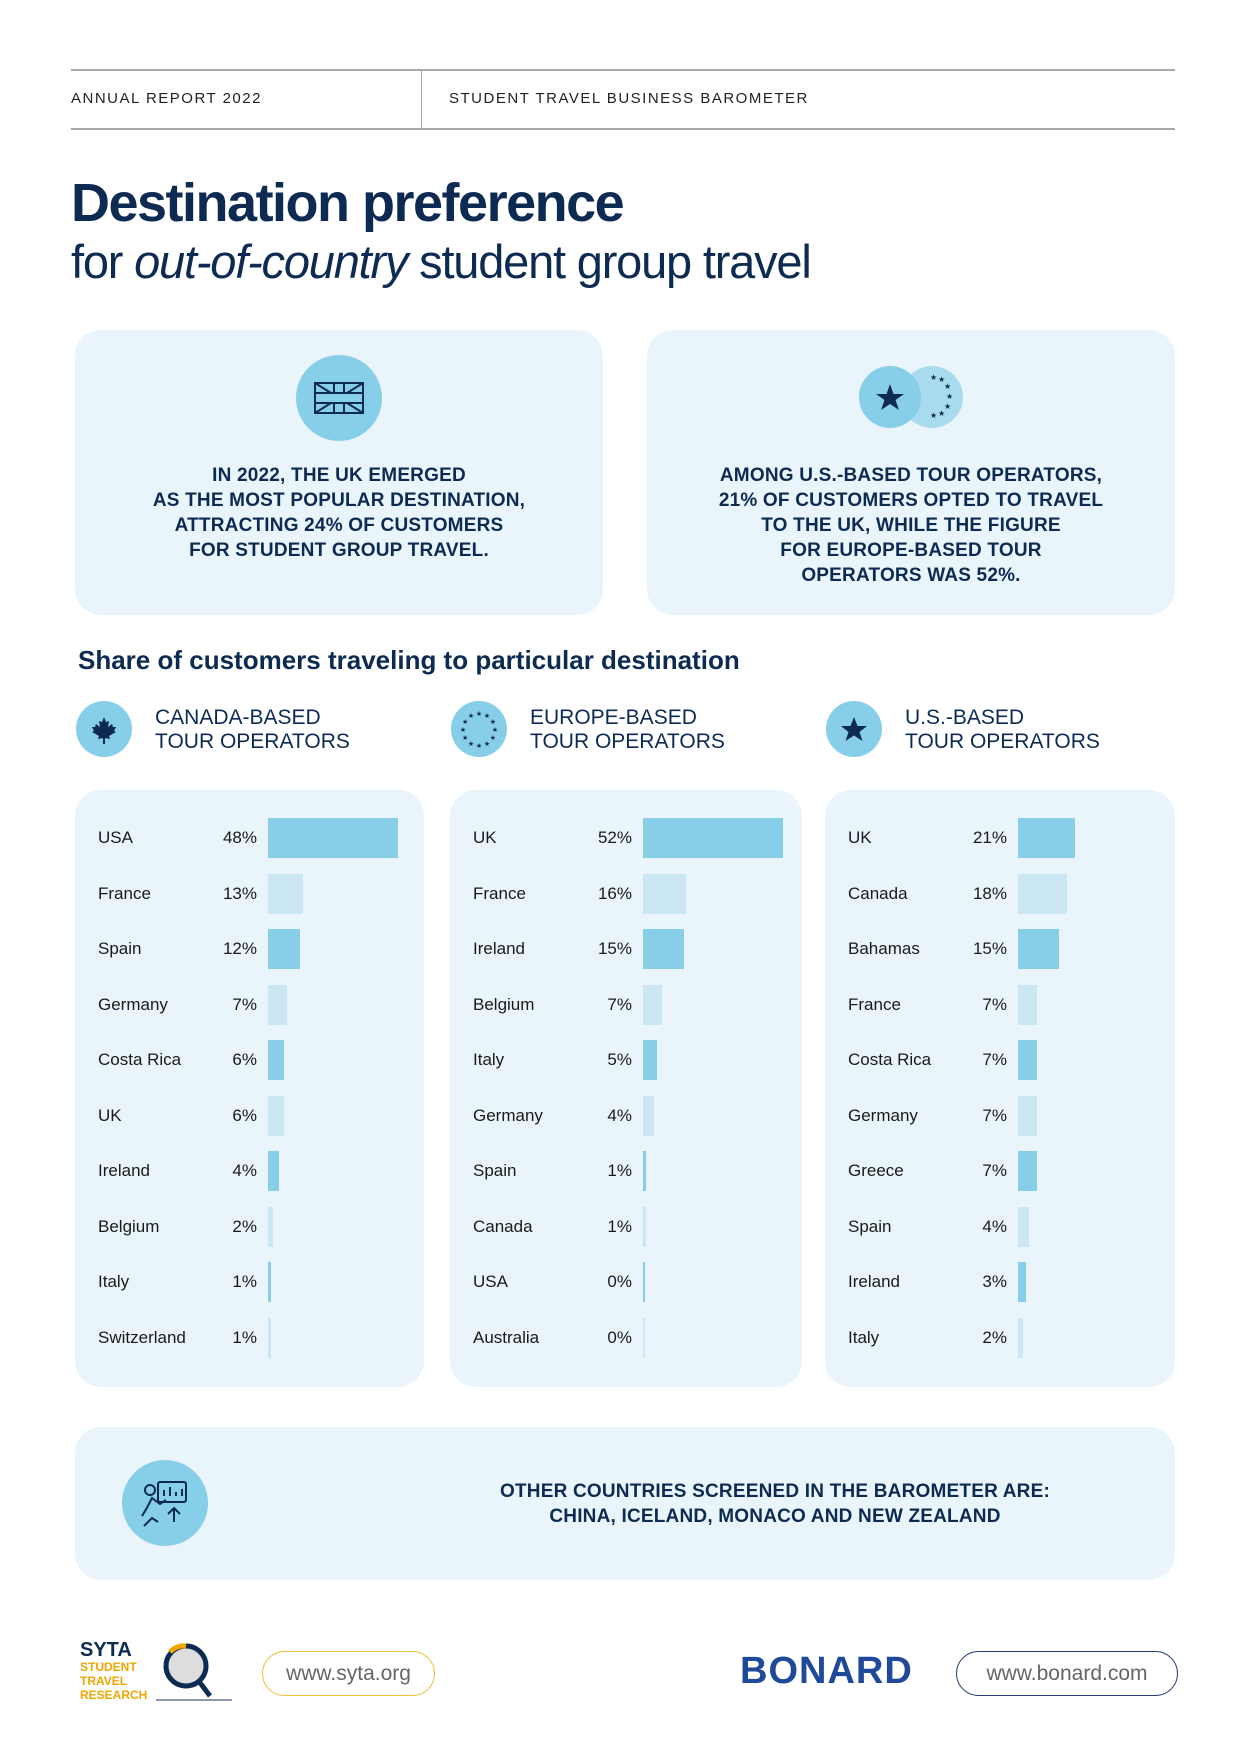 This screenshot has height=1754, width=1241. Describe the element at coordinates (165, 1503) in the screenshot. I see `presentation-chart-icon` at that location.